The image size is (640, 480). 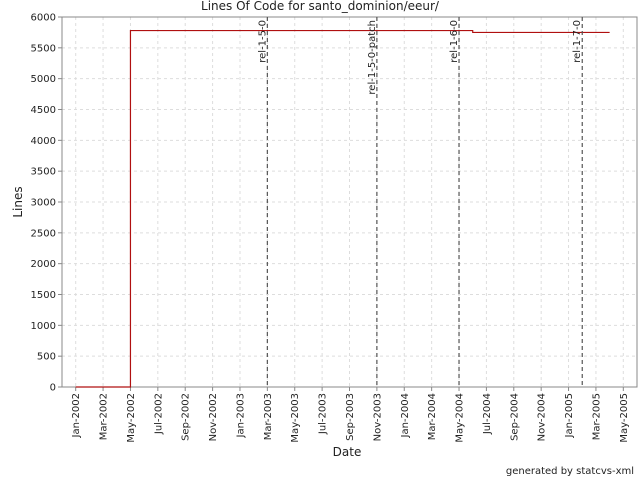 I want to click on y-tick-label: 1000, so click(x=43, y=326).